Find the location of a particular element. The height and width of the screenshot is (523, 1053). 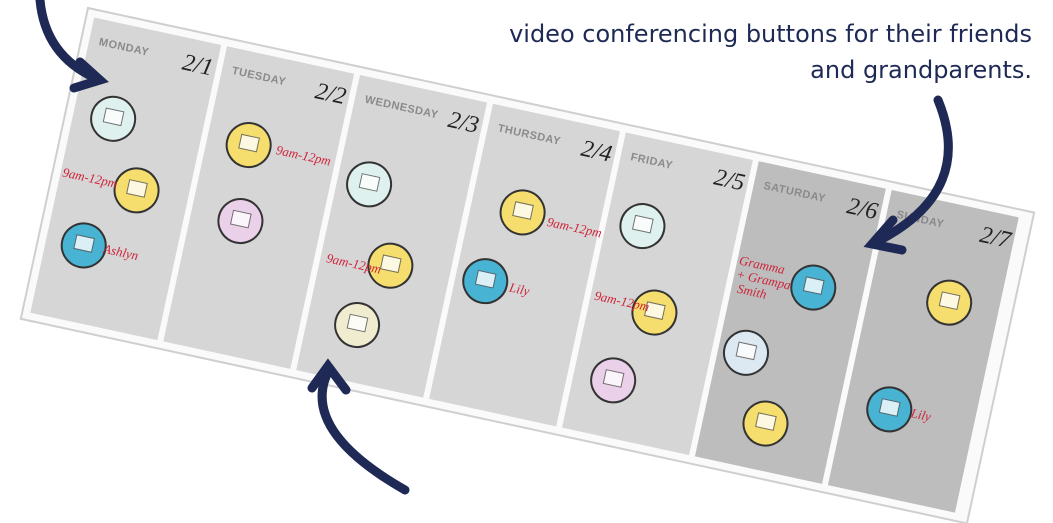

day-date: 2/4 is located at coordinates (596, 152).